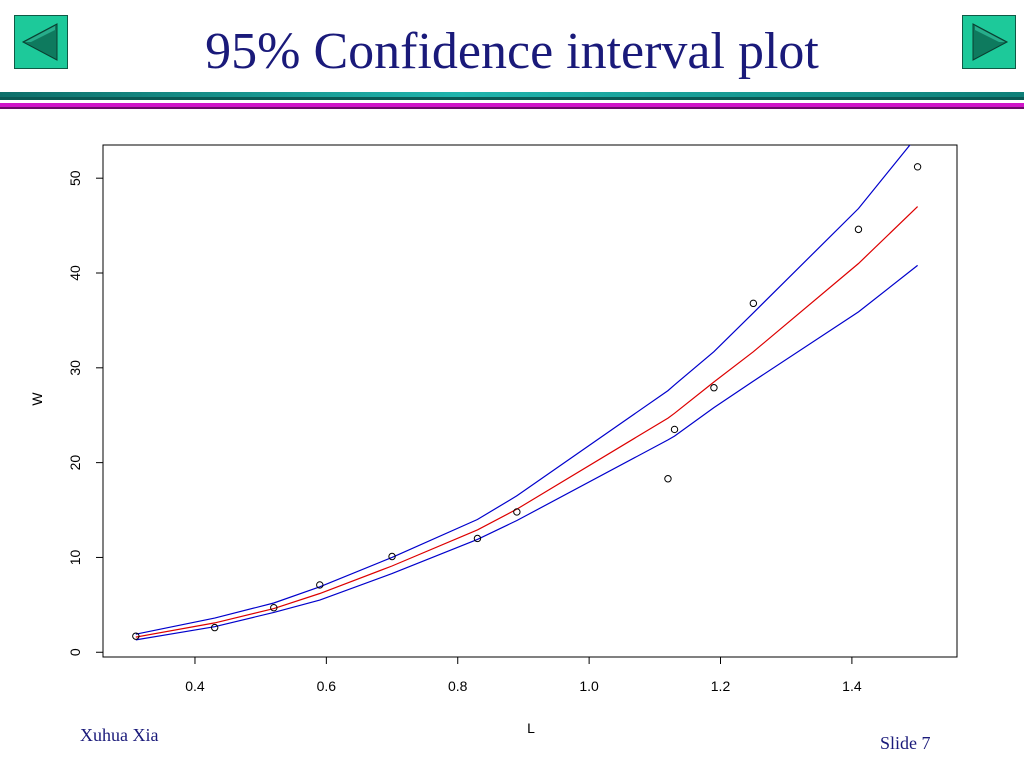  Describe the element at coordinates (75, 368) in the screenshot. I see `y-tick-label: 30` at that location.